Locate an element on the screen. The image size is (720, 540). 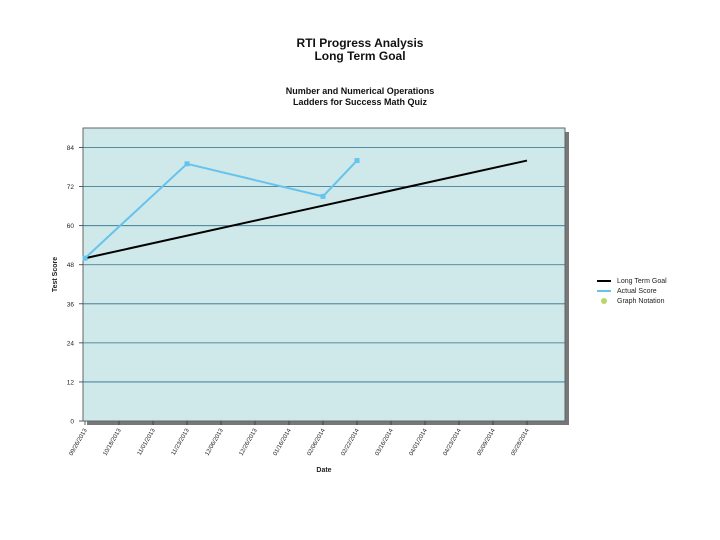
x-axis-label: Date is located at coordinates (323, 470).